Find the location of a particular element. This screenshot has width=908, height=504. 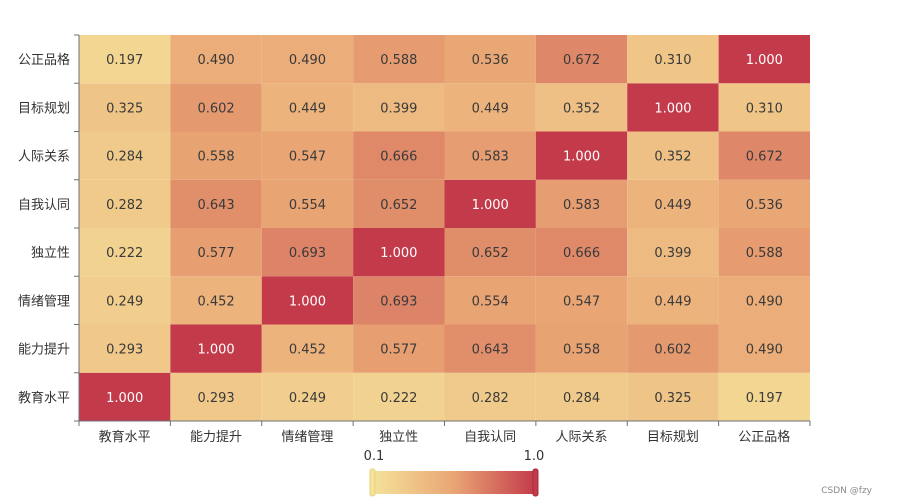

heatmap-cell-value: 0.672 is located at coordinates (764, 157).